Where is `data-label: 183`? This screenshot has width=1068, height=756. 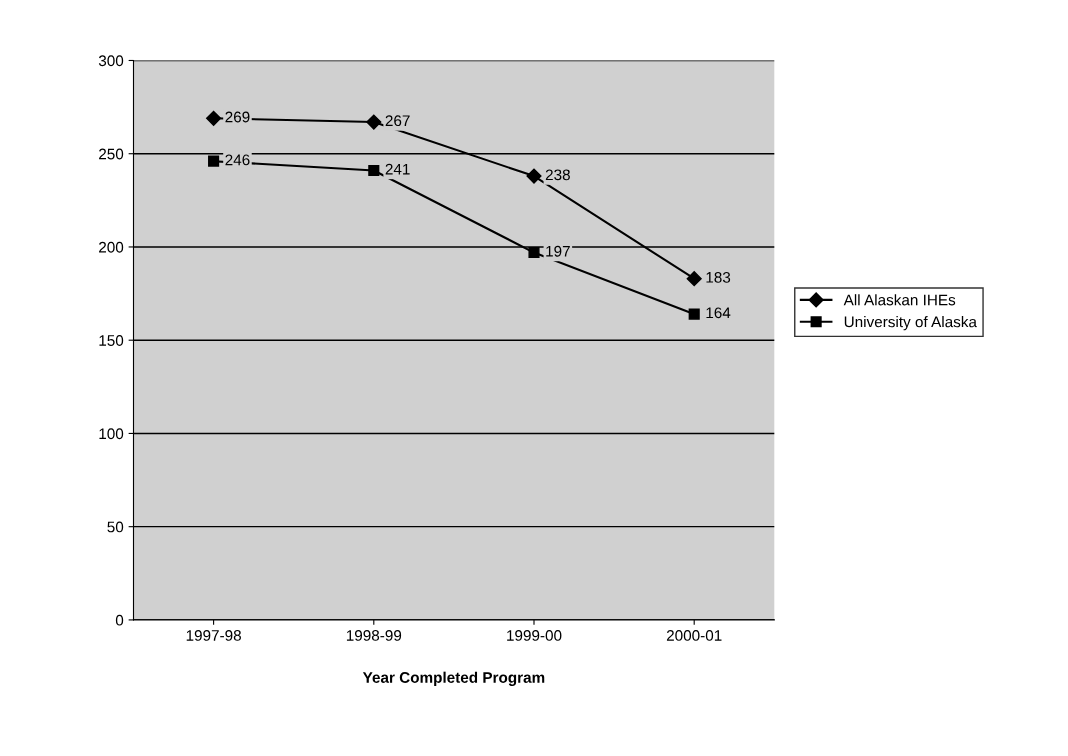
data-label: 183 is located at coordinates (718, 277).